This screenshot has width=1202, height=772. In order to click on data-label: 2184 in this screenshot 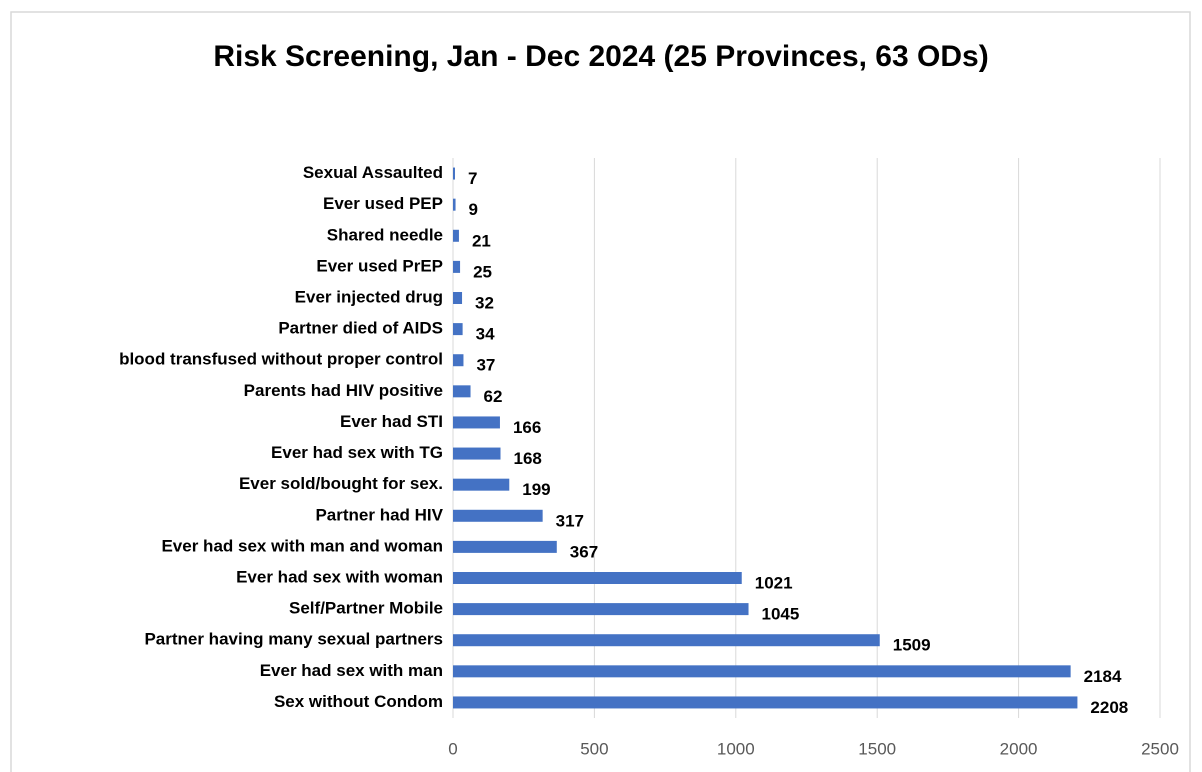, I will do `click(1103, 676)`.